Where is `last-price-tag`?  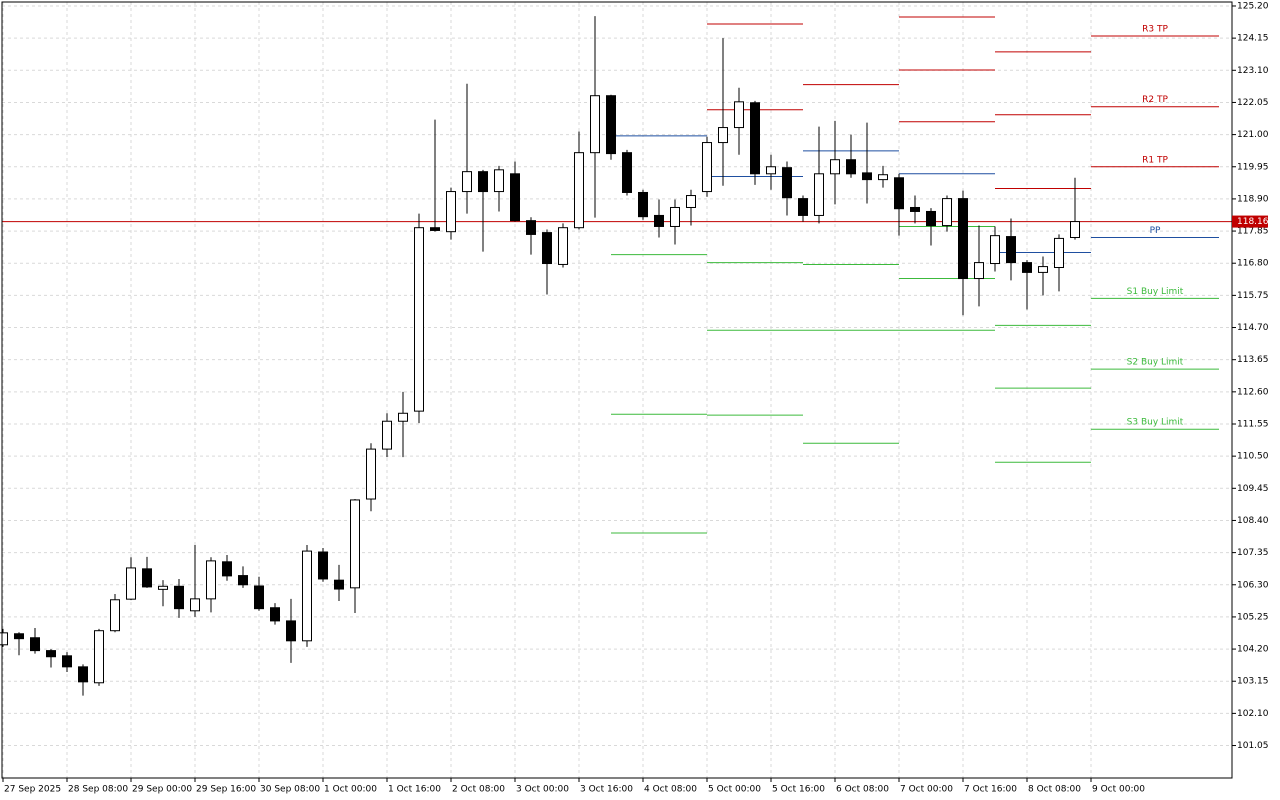 last-price-tag is located at coordinates (1250, 221).